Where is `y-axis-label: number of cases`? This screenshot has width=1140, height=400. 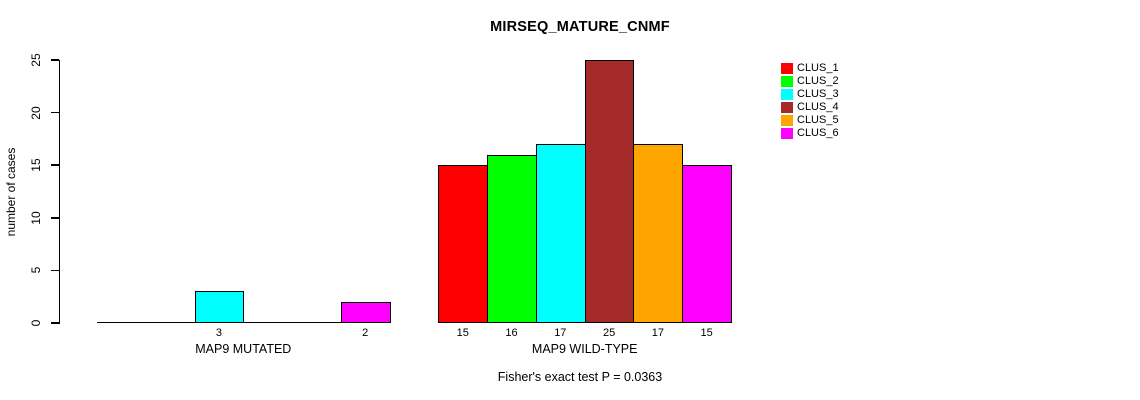 y-axis-label: number of cases is located at coordinates (11, 192).